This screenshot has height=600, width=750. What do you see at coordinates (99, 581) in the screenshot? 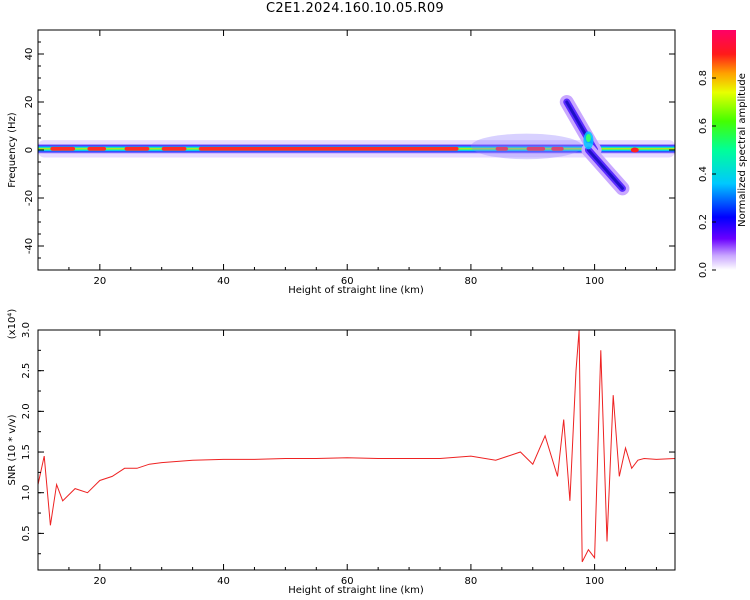
I see `snr-x-tick-label: 20` at bounding box center [99, 581].